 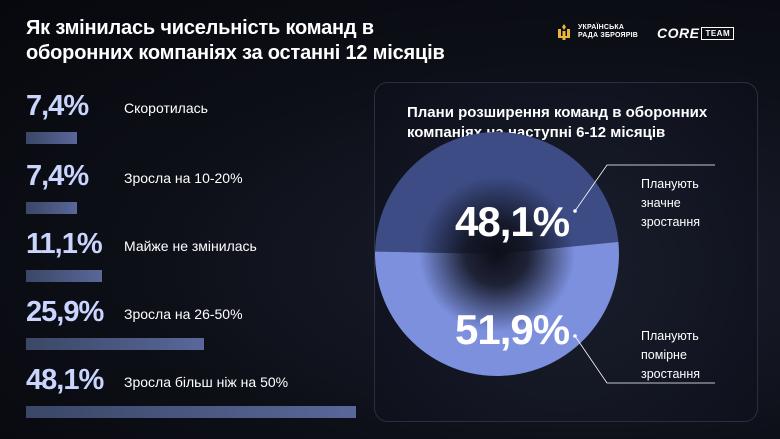 I want to click on leader-dot-significant, so click(x=575, y=211).